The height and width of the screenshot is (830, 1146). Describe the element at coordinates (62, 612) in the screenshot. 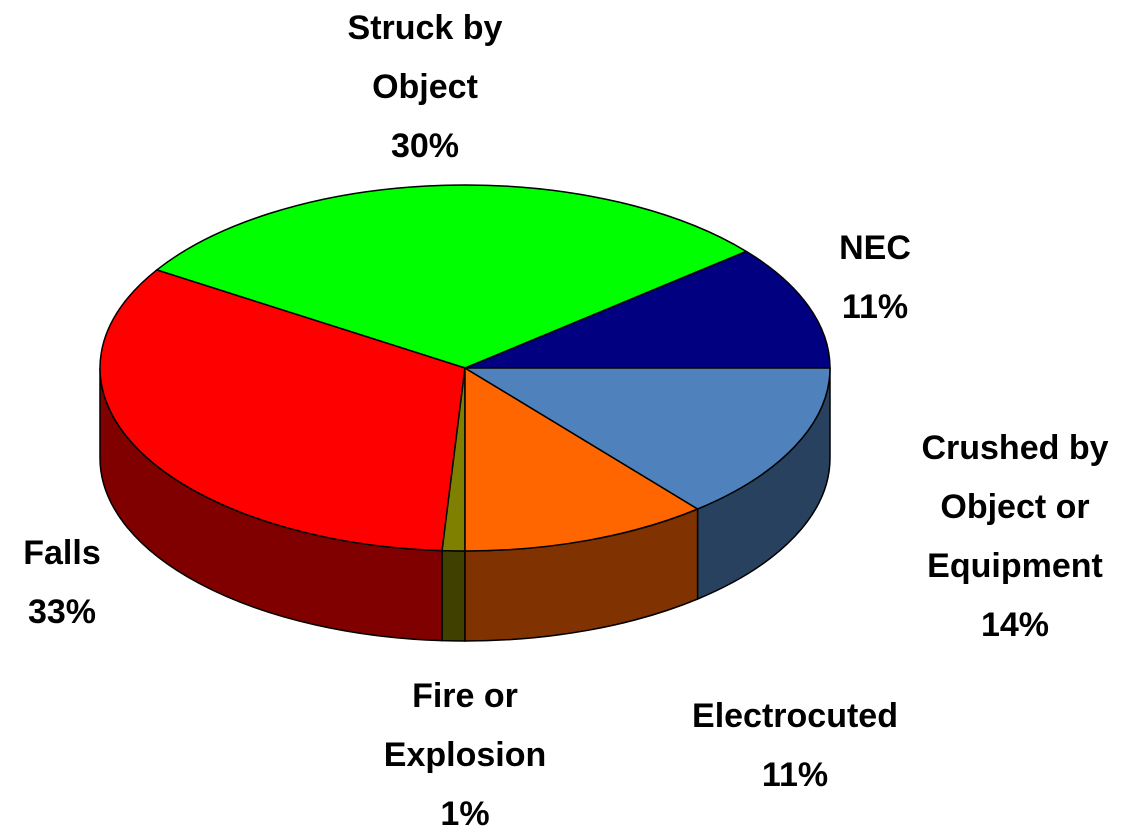

I see `value-label: 33%` at that location.